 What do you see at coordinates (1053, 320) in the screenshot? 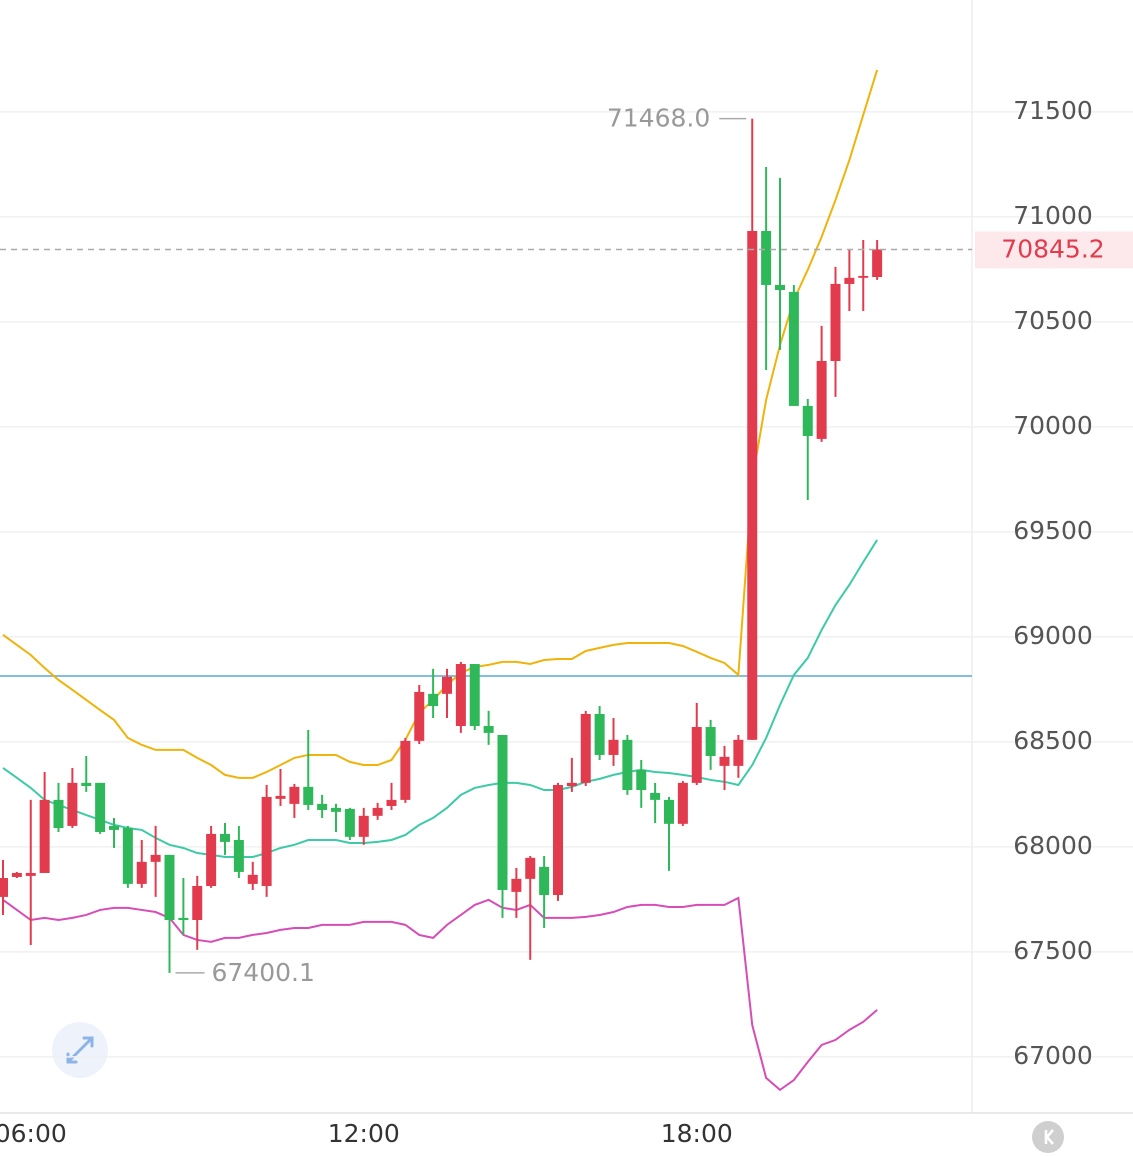
I see `y-tick-label: 70500` at bounding box center [1053, 320].